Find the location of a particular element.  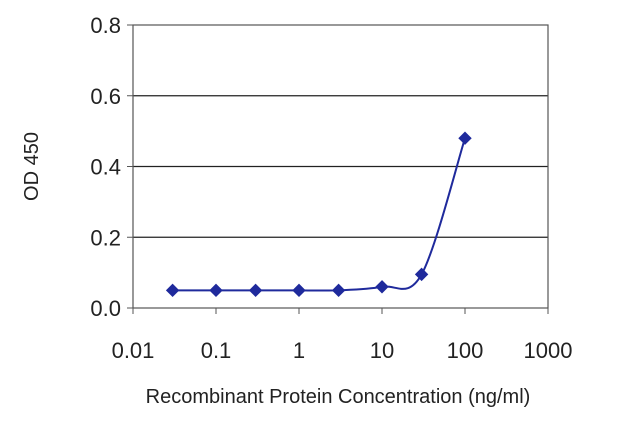

x-tick-label: 100 is located at coordinates (465, 350).